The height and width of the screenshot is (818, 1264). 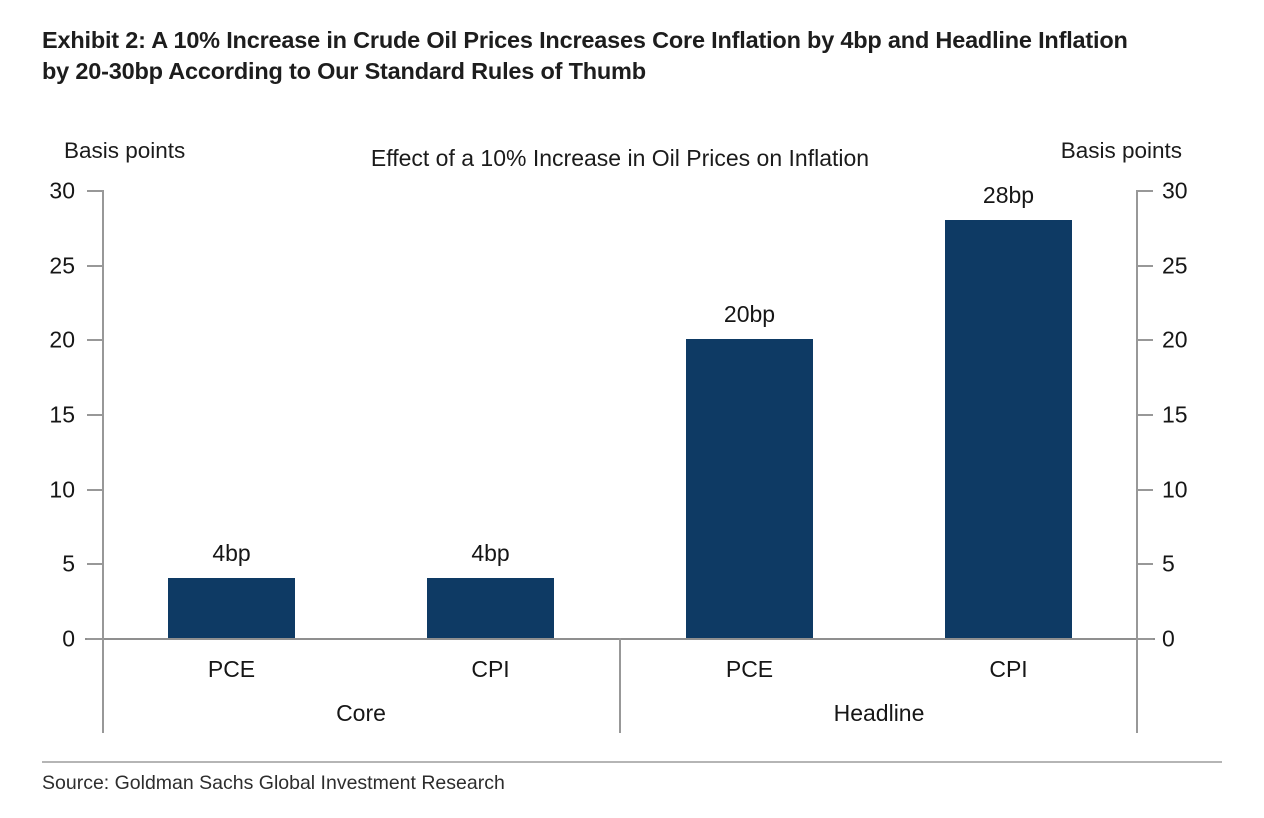 What do you see at coordinates (490, 669) in the screenshot?
I see `category-label-core-cpi: CPI` at bounding box center [490, 669].